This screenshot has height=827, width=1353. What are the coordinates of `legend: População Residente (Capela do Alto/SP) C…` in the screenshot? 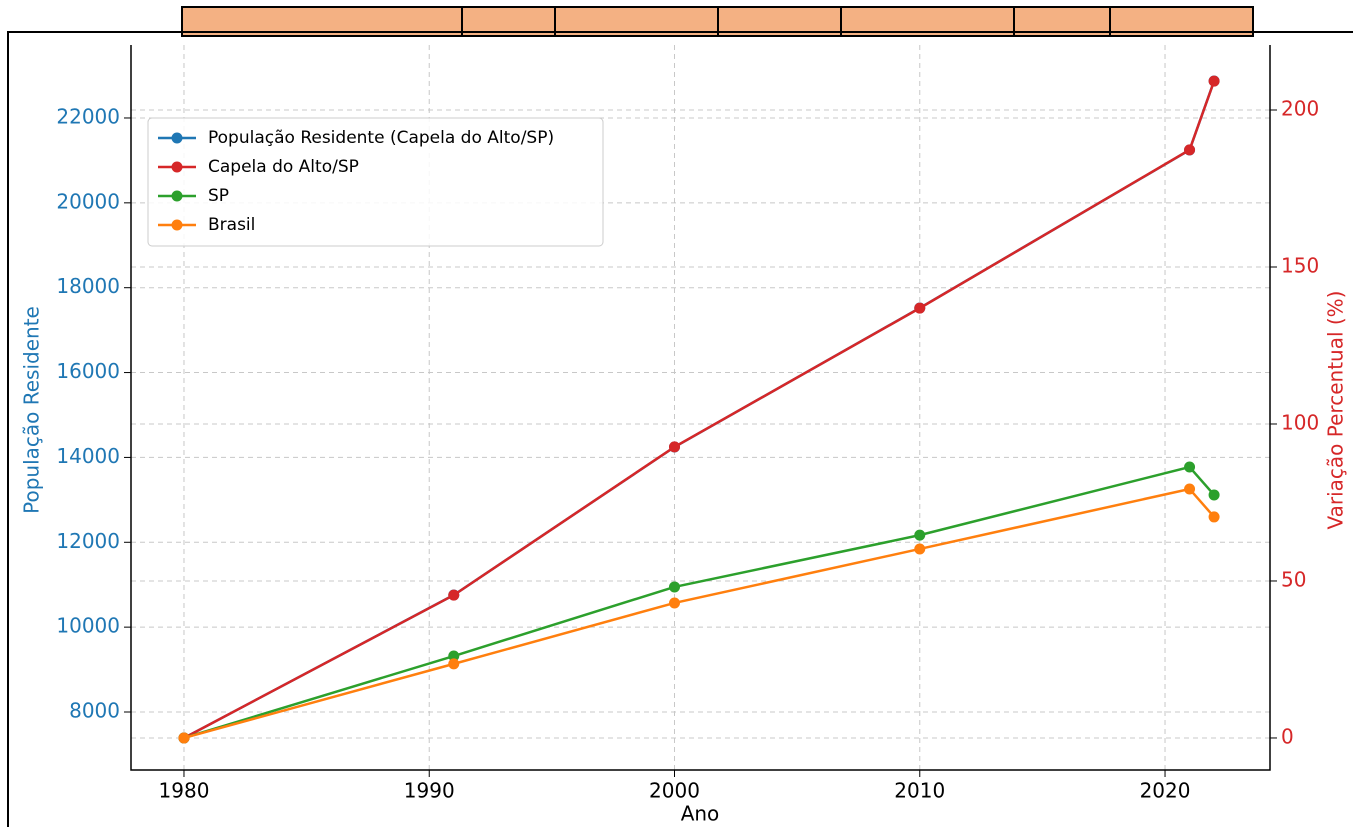 It's located at (375, 182).